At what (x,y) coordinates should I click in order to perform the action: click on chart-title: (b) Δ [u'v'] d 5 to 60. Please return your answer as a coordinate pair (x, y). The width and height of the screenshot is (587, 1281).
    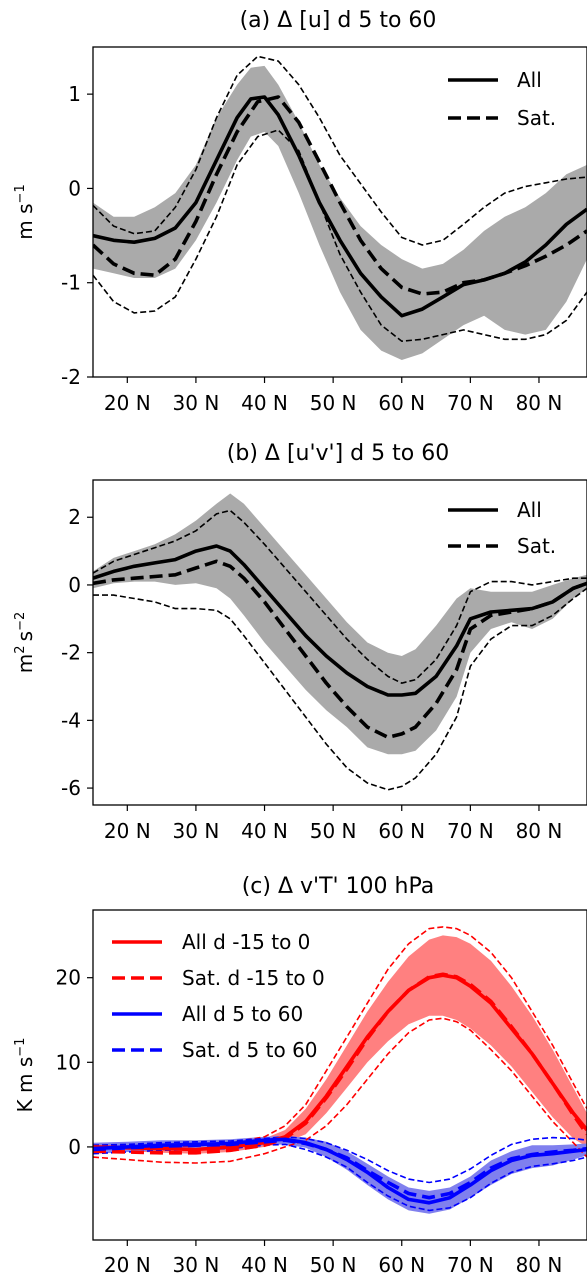
    Looking at the image, I should click on (338, 453).